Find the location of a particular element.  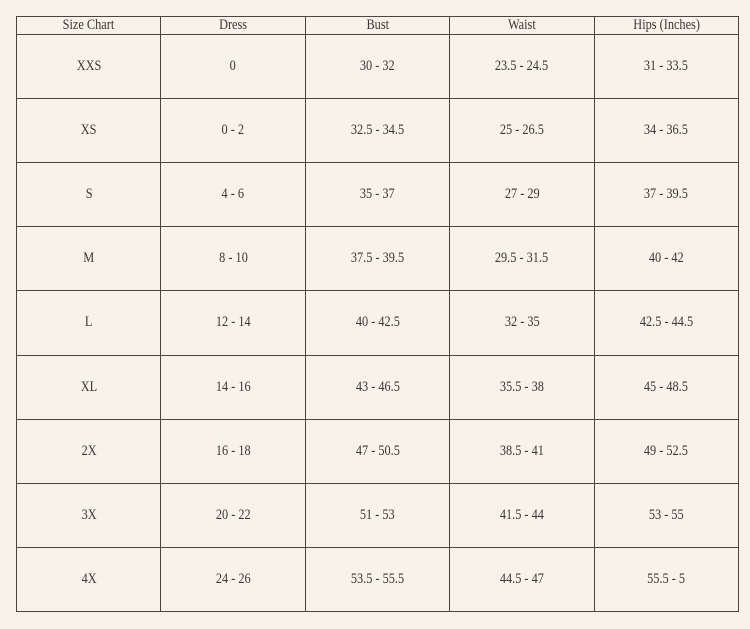

cell-value: 40 - 42 is located at coordinates (666, 258).